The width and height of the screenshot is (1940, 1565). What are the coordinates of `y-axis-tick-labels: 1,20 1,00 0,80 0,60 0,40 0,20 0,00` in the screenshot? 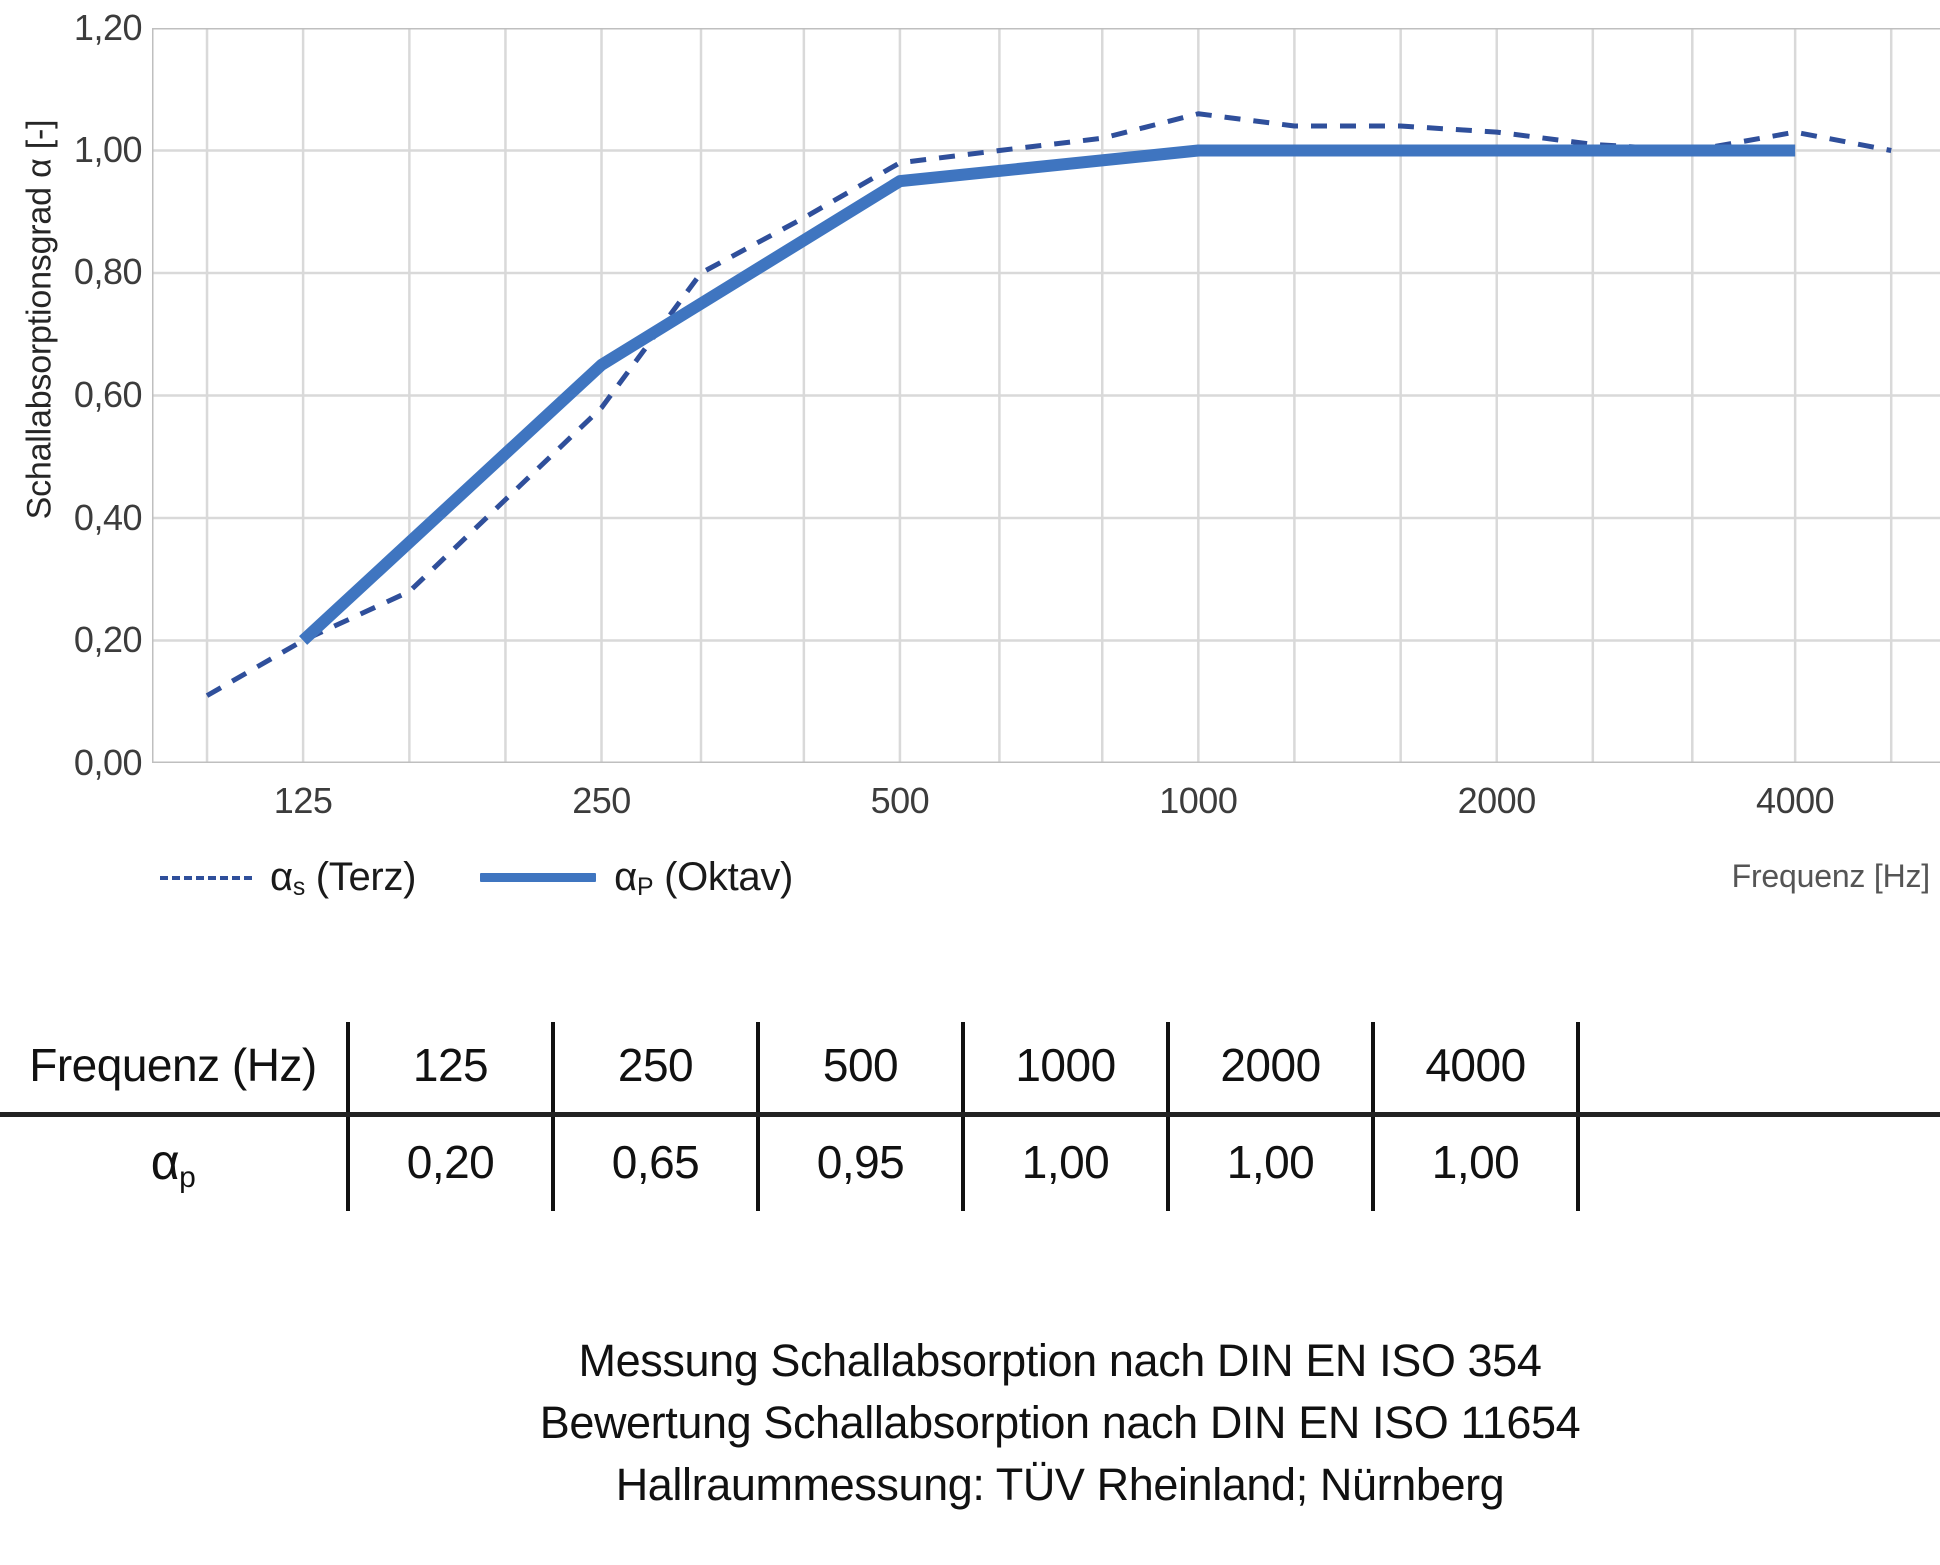 It's located at (94, 391).